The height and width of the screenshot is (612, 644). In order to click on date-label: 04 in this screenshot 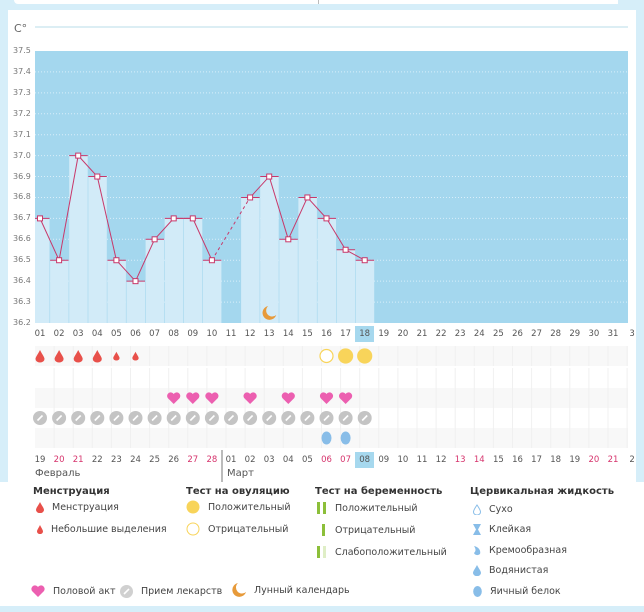, I will do `click(288, 460)`.